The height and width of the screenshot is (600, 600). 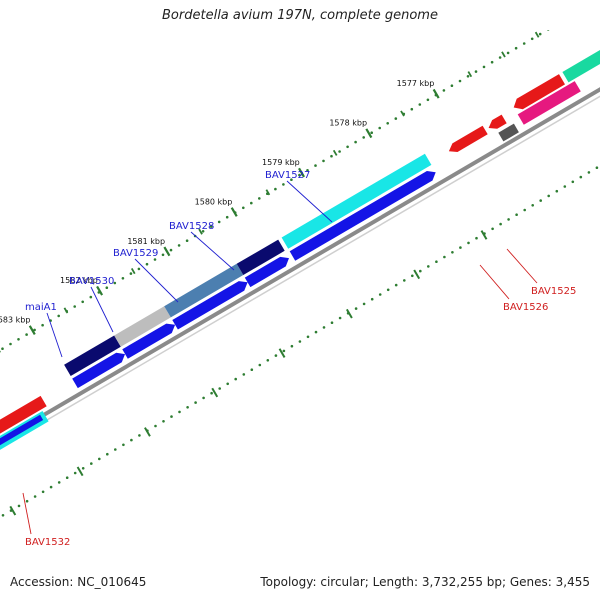 I want to click on feature-BAV1528, so click(x=260, y=257).